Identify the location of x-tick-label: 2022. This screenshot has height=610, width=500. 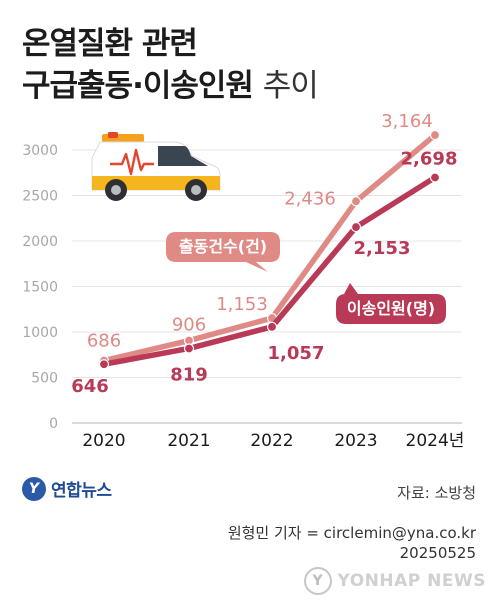
(271, 441).